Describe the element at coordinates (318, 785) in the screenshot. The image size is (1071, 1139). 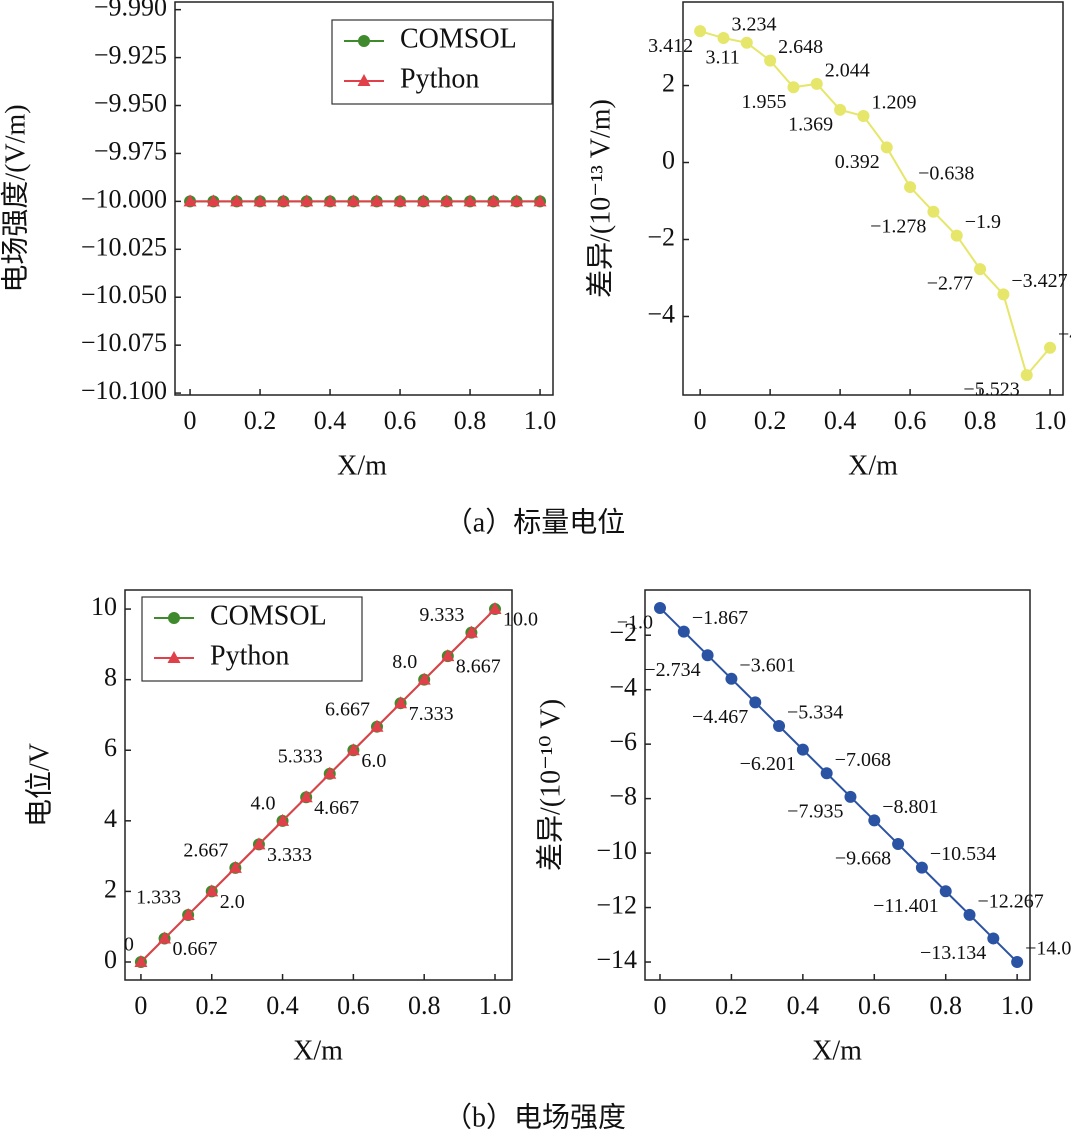
I see `plot-frame` at that location.